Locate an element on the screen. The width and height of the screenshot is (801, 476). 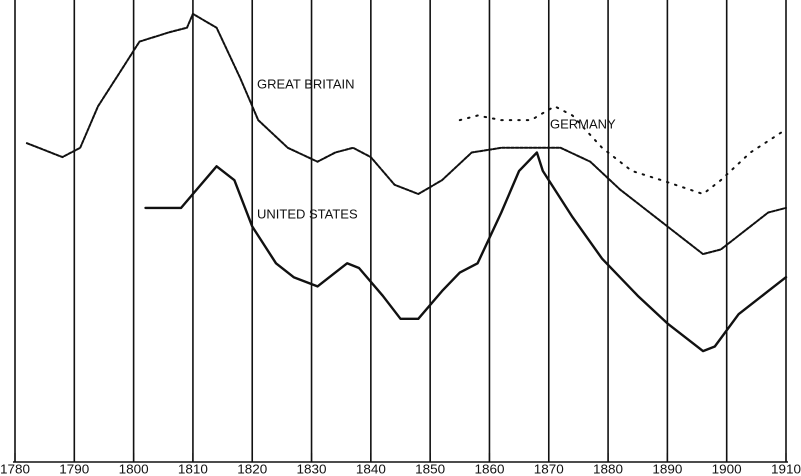
x-tick-label: 1870 is located at coordinates (549, 468).